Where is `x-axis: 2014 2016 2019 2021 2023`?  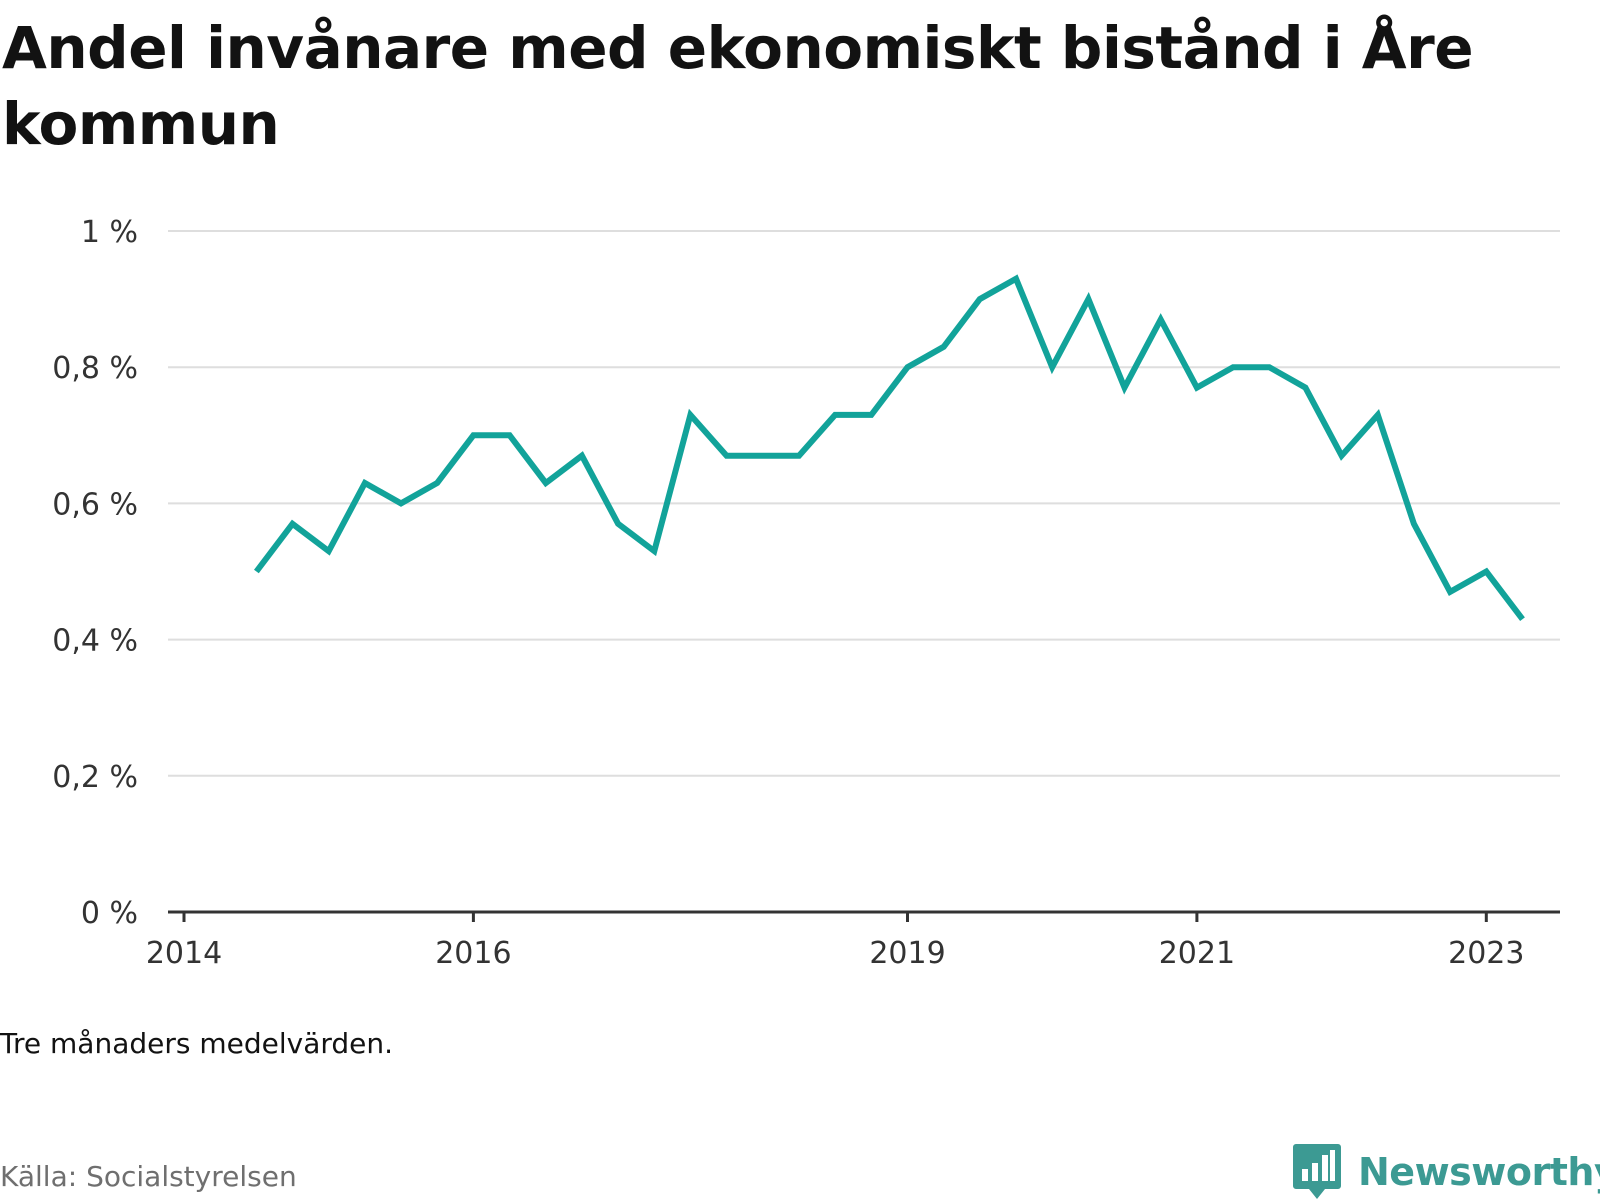 x-axis: 2014 2016 2019 2021 2023 is located at coordinates (853, 940).